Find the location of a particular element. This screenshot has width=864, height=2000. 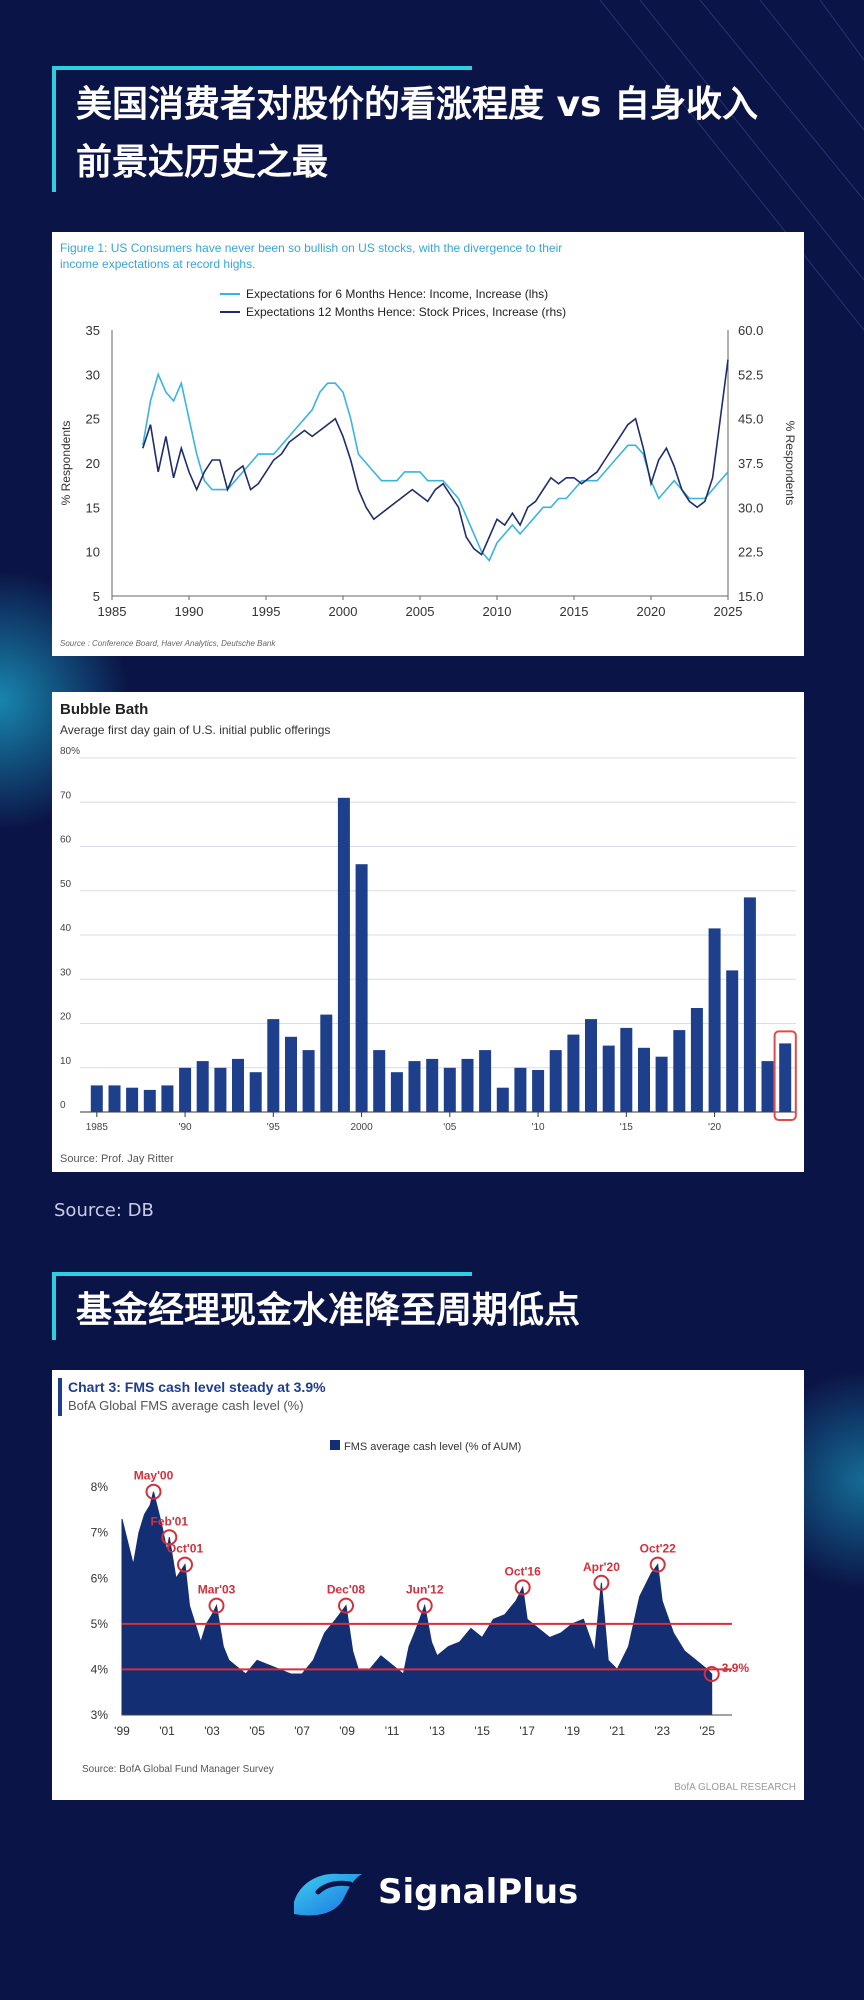

chart2-x-tick-label: '95 is located at coordinates (273, 1127).